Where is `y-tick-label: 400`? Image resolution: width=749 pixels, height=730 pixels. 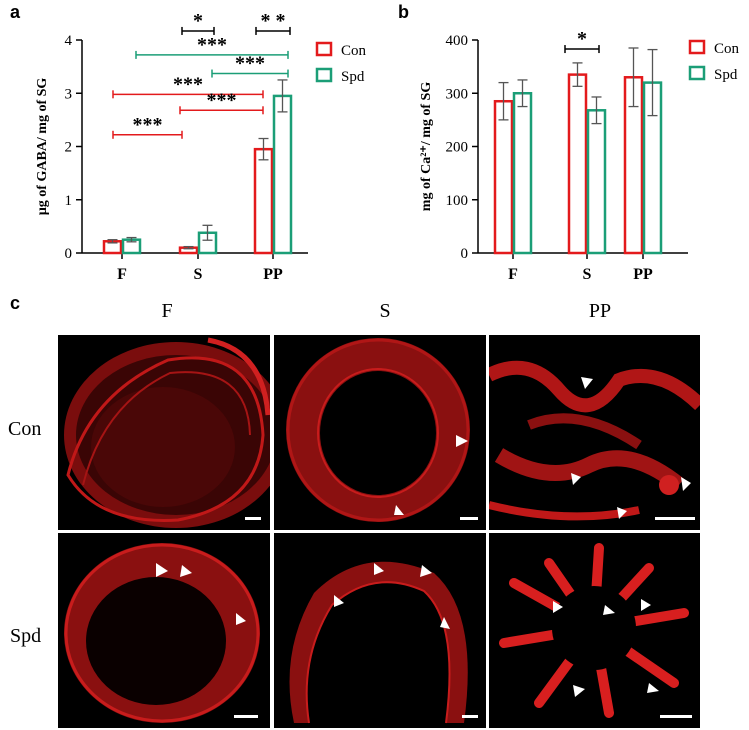
y-tick-label: 400 is located at coordinates (457, 41).